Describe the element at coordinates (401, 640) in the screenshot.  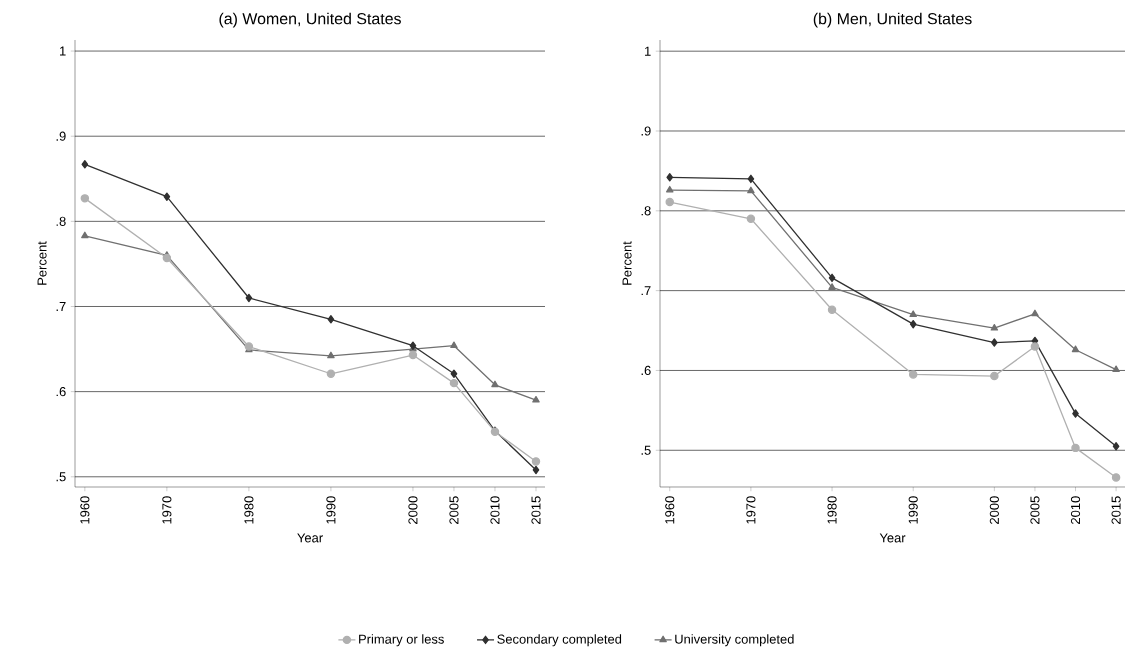
I see `legend-label: Primary or less` at that location.